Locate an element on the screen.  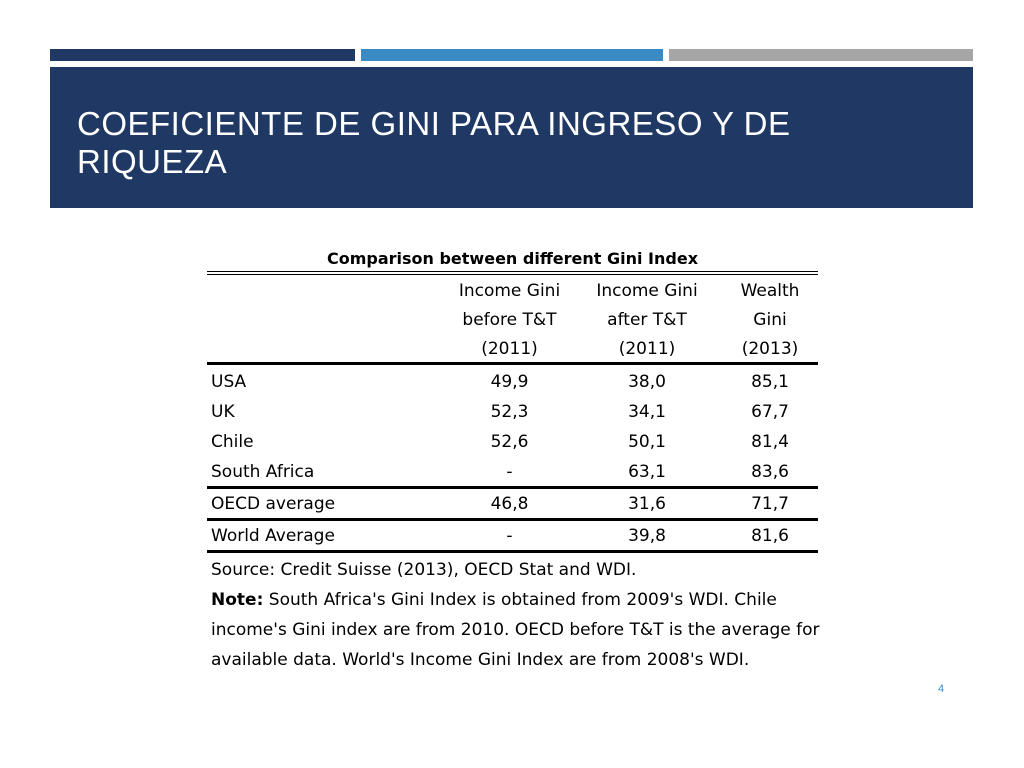
page-number: 4 is located at coordinates (941, 689).